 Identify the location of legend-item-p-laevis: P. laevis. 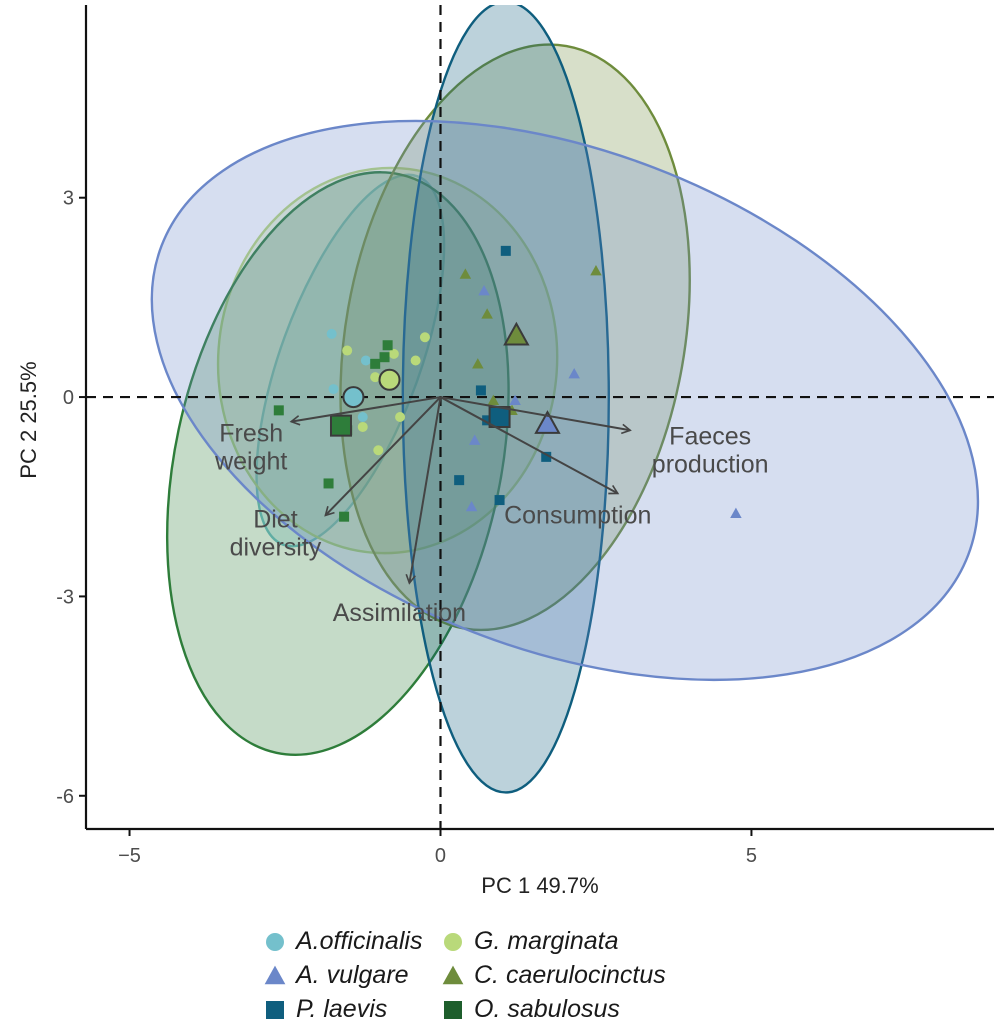
(324, 1009).